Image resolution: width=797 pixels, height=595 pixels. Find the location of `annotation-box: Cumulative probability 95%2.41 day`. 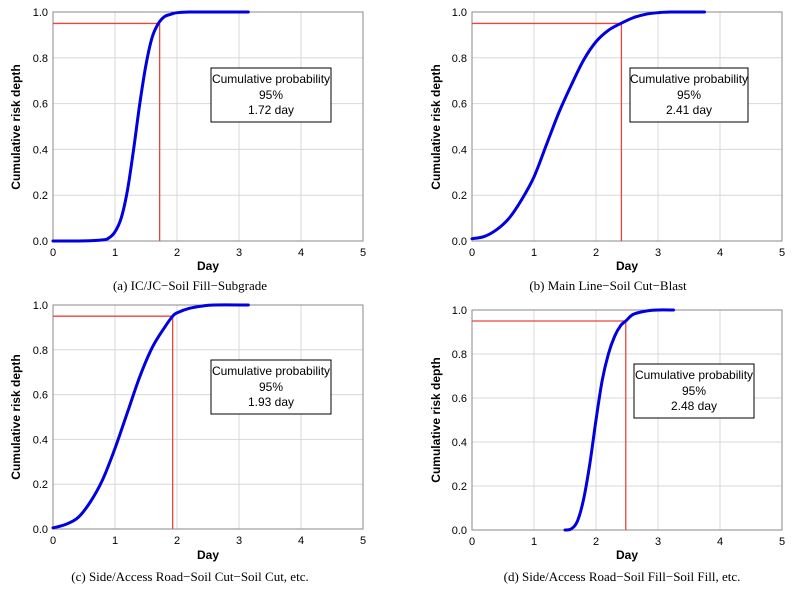

annotation-box: Cumulative probability 95%2.41 day is located at coordinates (689, 95).